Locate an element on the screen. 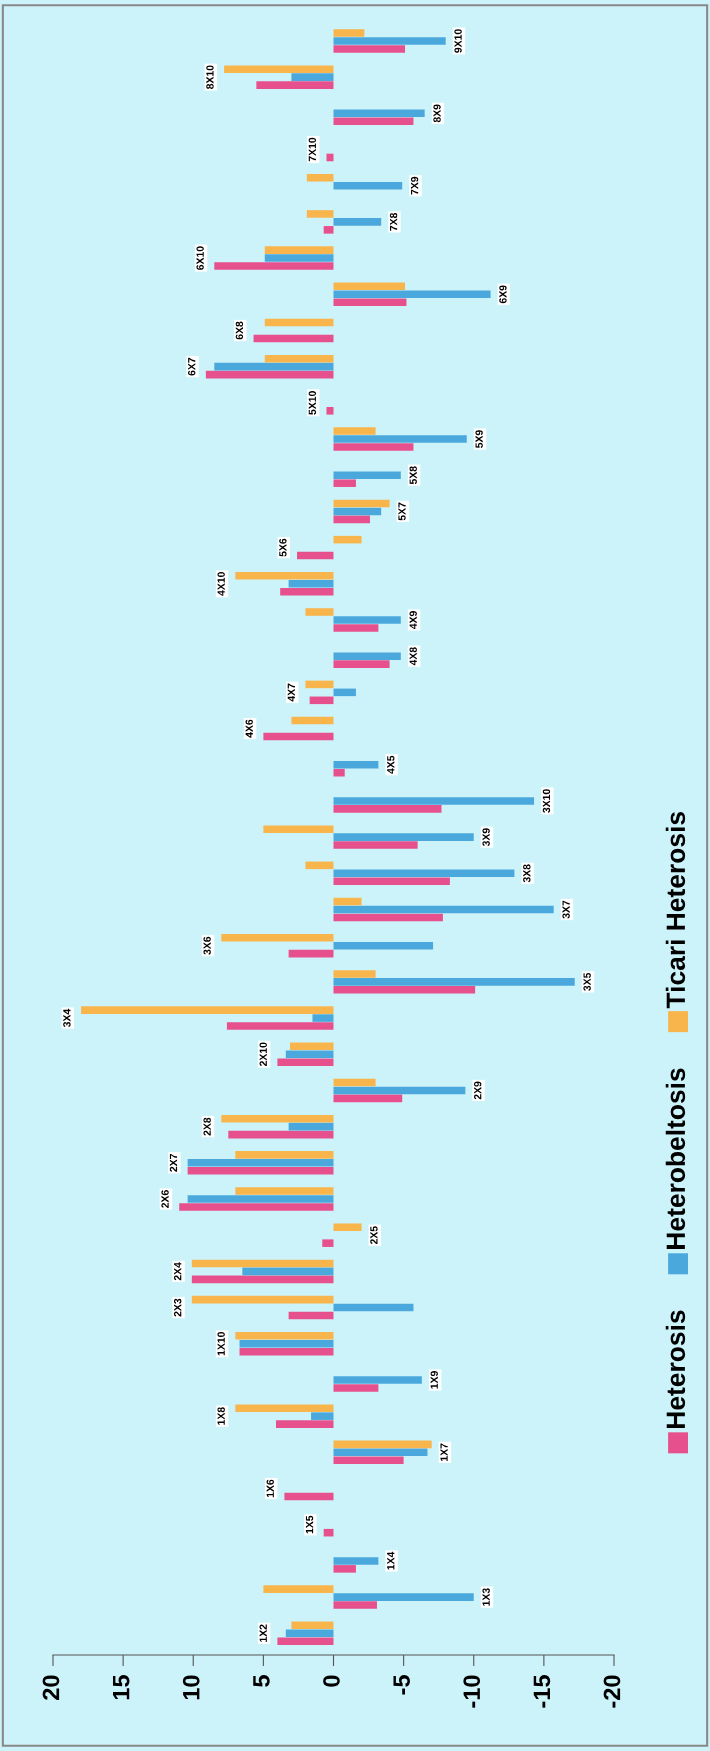 This screenshot has height=1751, width=710. y-tick-label: 3X9 is located at coordinates (486, 837).